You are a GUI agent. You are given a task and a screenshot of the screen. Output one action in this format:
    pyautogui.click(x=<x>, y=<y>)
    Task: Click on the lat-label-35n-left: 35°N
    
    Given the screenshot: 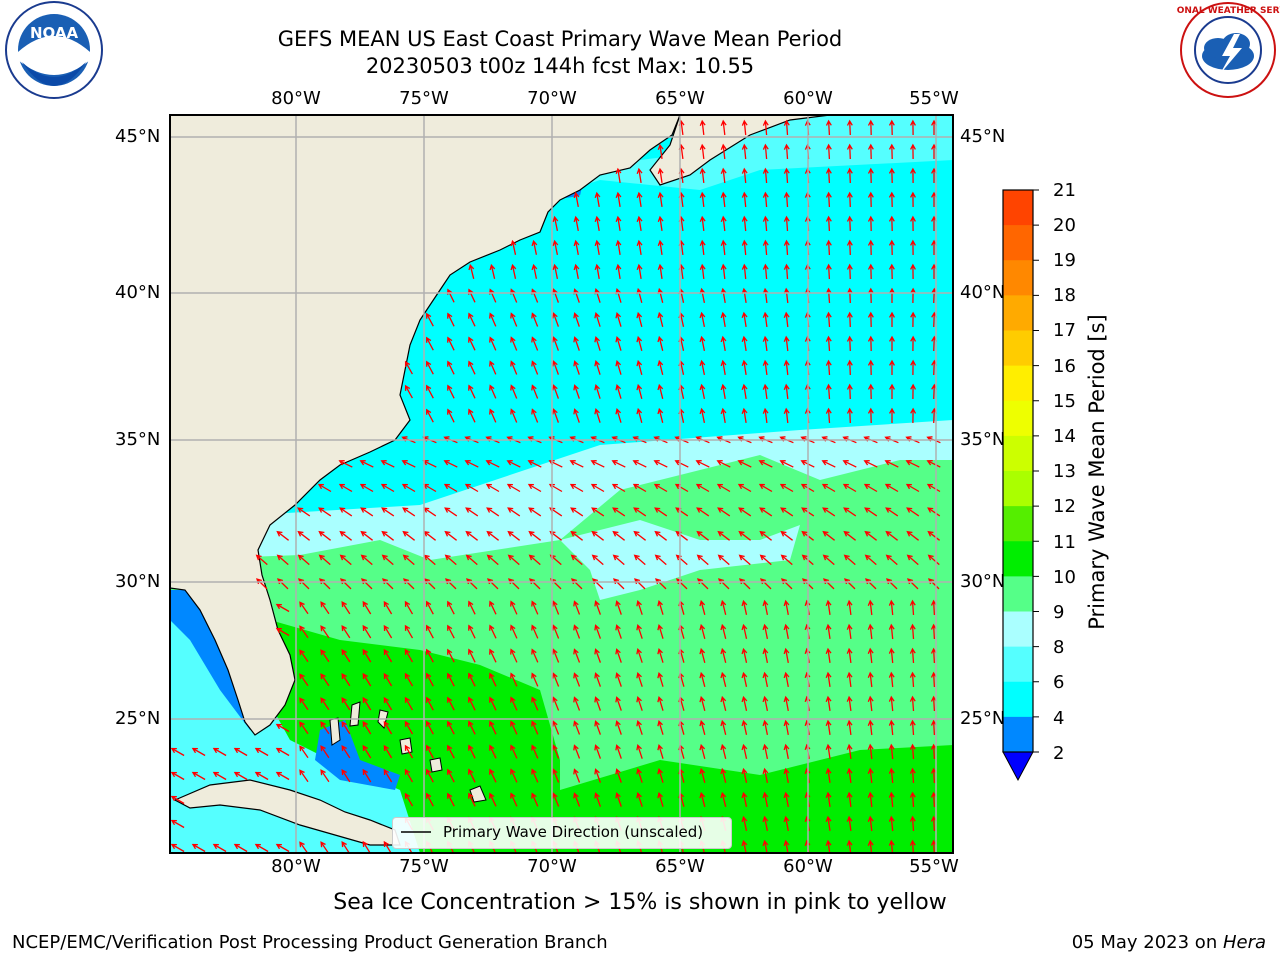 What is the action you would take?
    pyautogui.click(x=138, y=439)
    